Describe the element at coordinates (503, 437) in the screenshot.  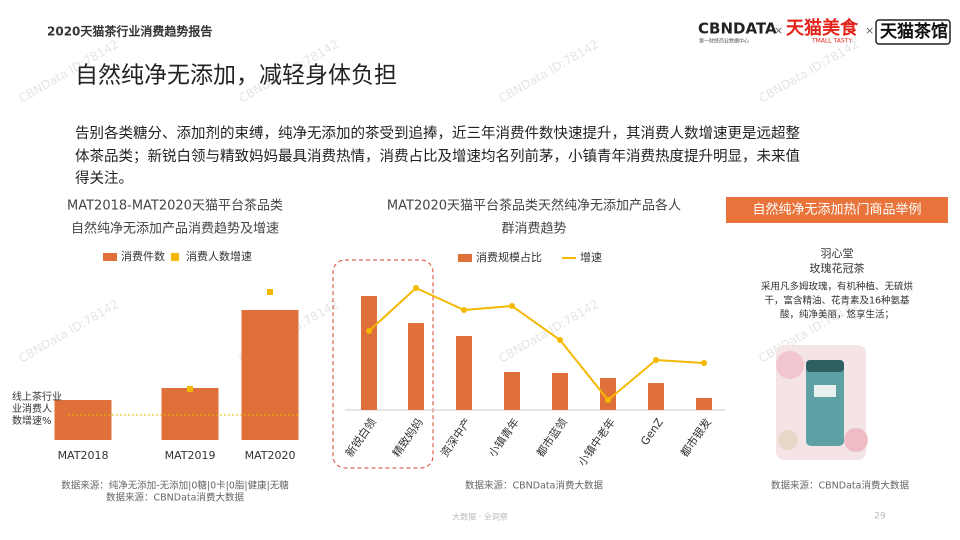
I see `x-tick-label: 小镇青年` at that location.